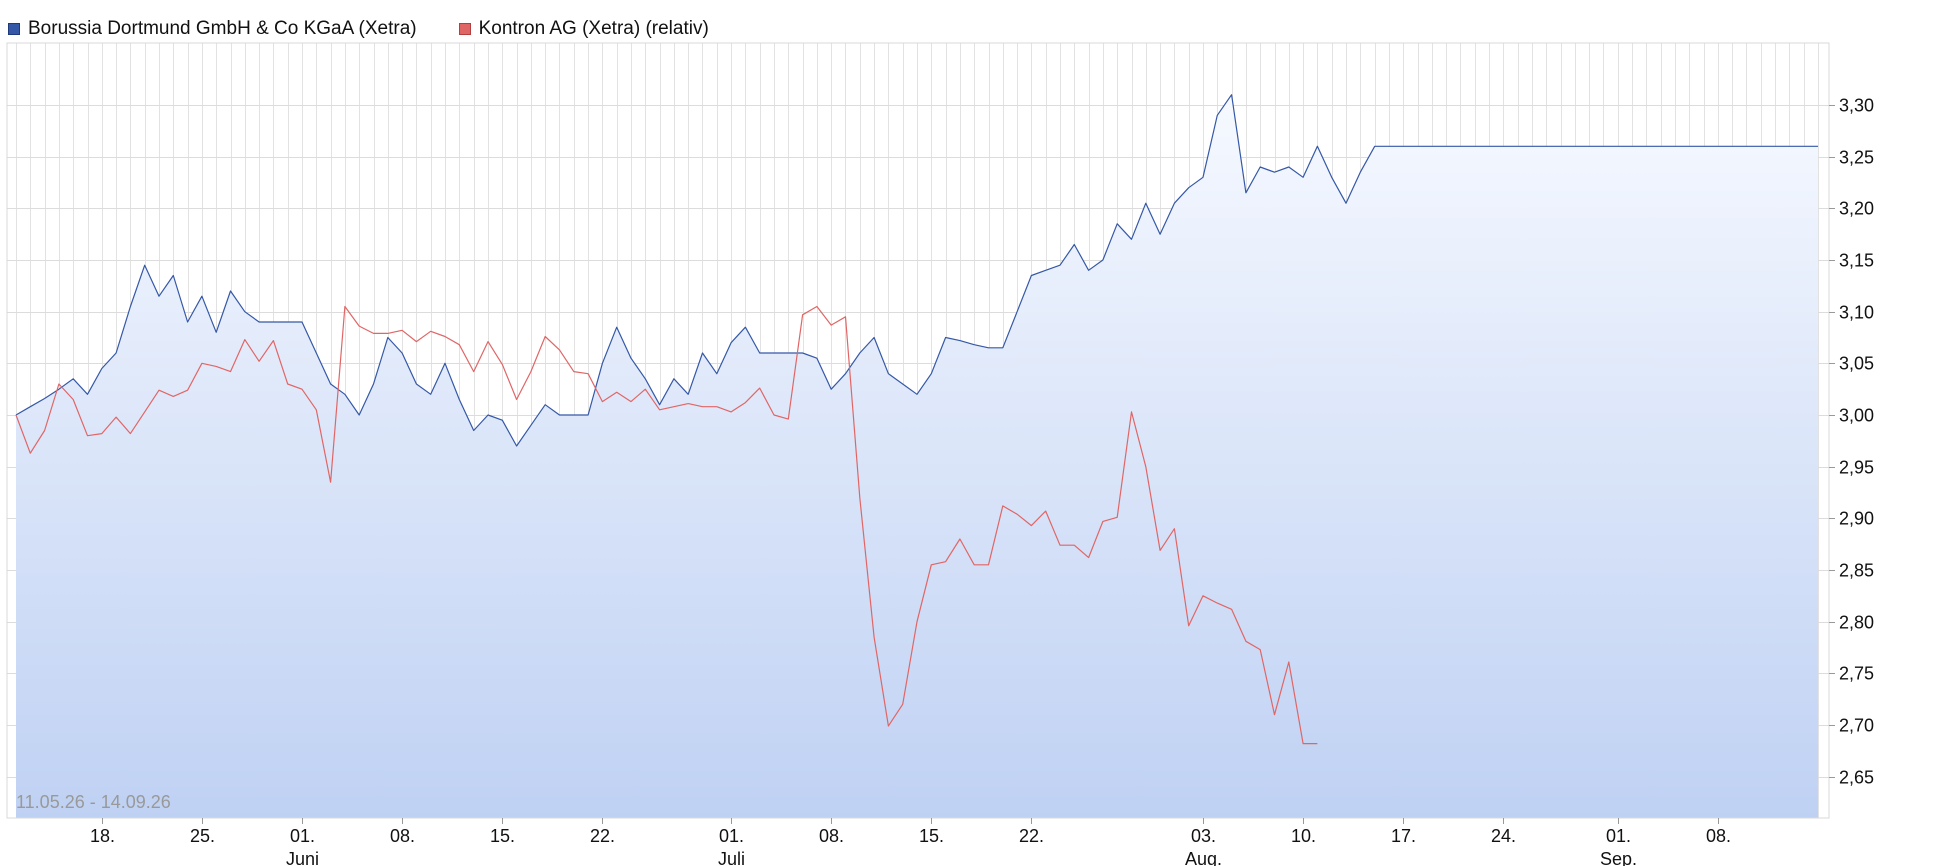 This screenshot has height=866, width=1940. Describe the element at coordinates (1618, 857) in the screenshot. I see `x-month-label: Sep.` at that location.